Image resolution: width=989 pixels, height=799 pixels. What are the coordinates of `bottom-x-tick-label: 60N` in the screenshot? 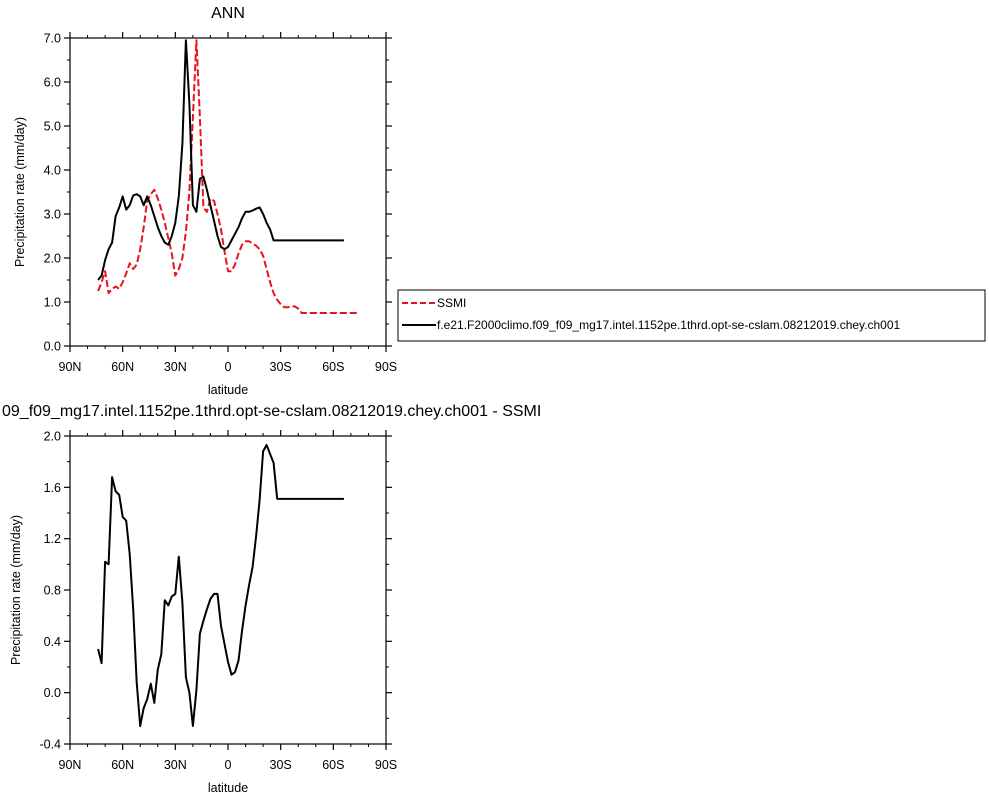 It's located at (122, 765).